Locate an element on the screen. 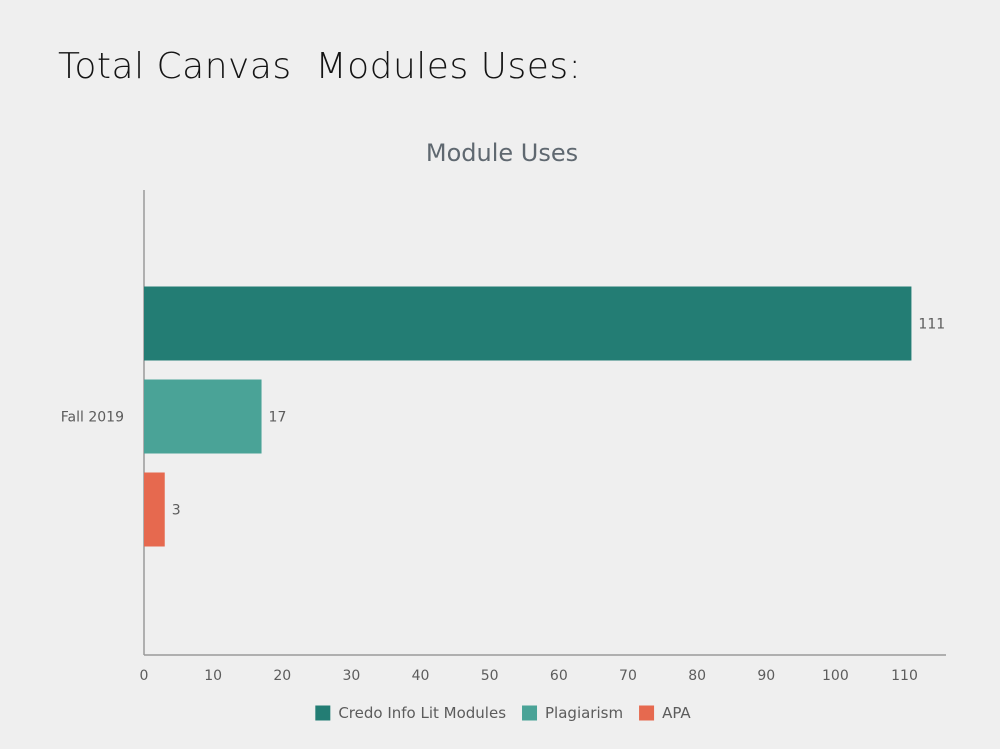 The width and height of the screenshot is (1000, 749). bar-apa is located at coordinates (154, 509).